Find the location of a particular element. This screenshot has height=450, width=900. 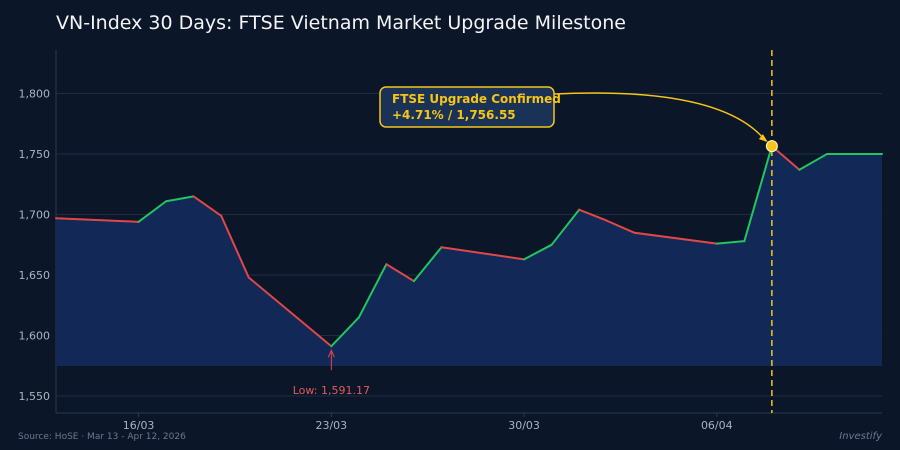

low-arrow-head is located at coordinates (331, 353).